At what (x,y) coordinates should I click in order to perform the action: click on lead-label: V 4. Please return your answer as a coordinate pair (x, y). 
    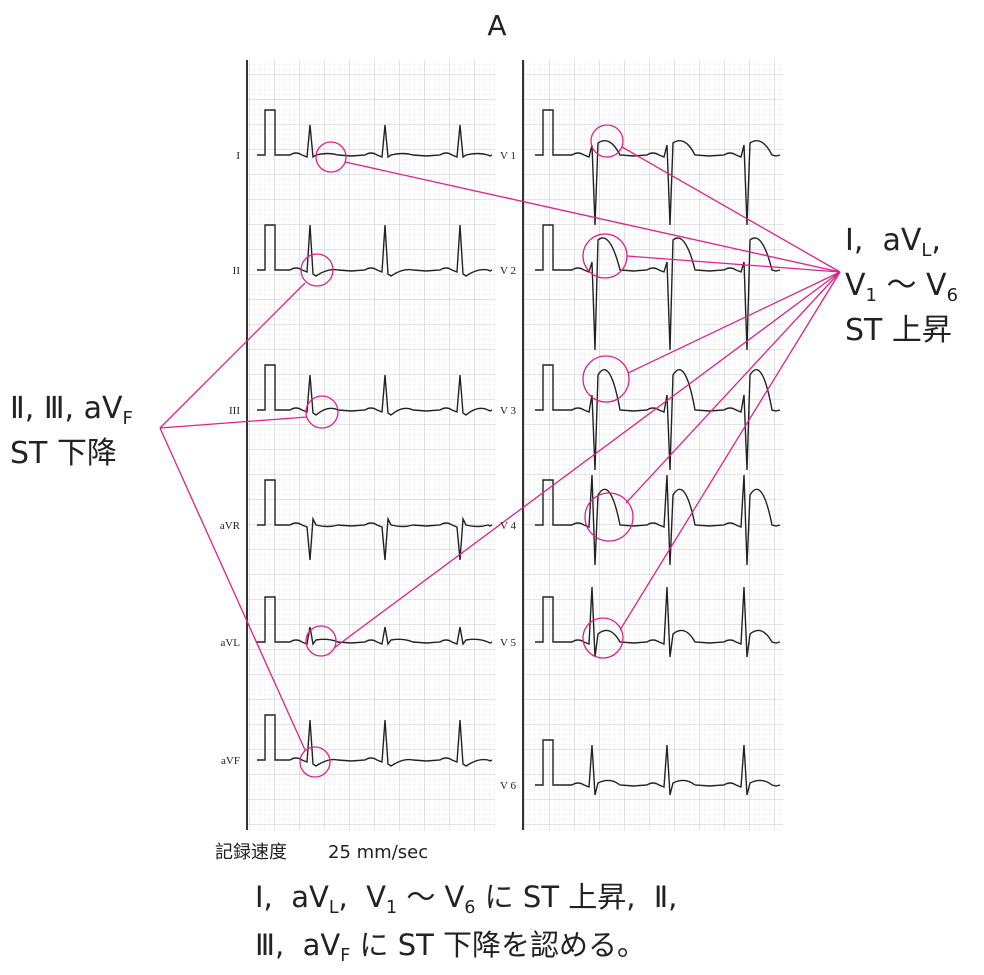
    Looking at the image, I should click on (508, 526).